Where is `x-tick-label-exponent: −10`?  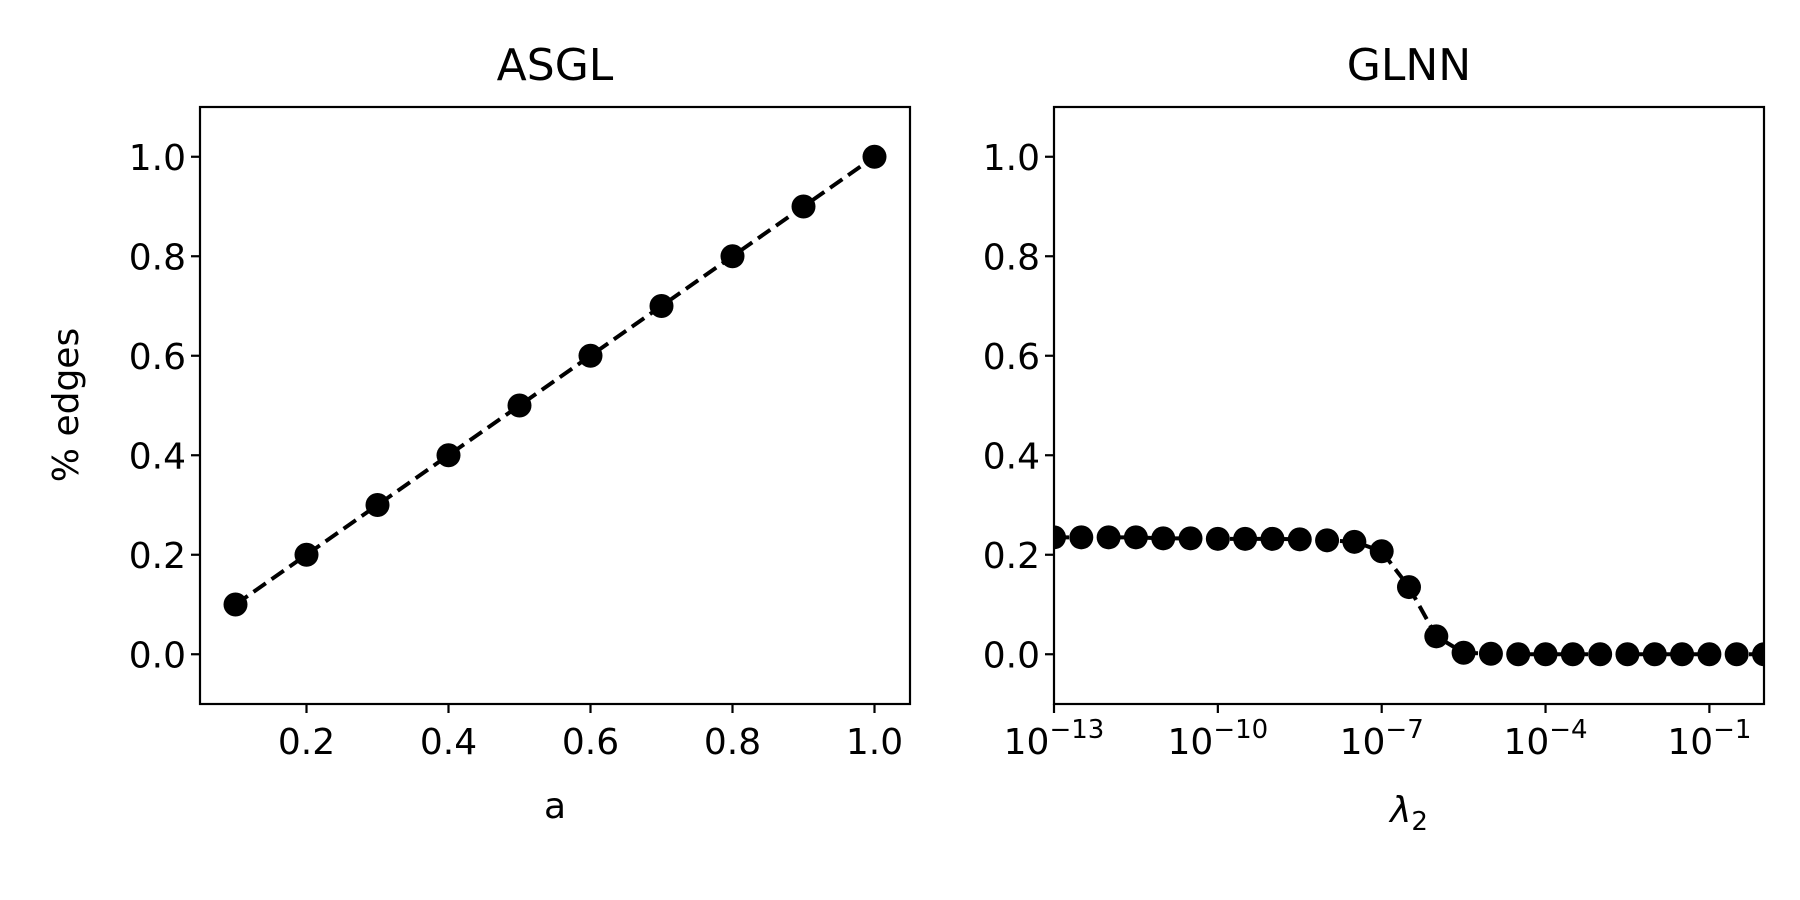
x-tick-label-exponent: −10 is located at coordinates (1240, 730).